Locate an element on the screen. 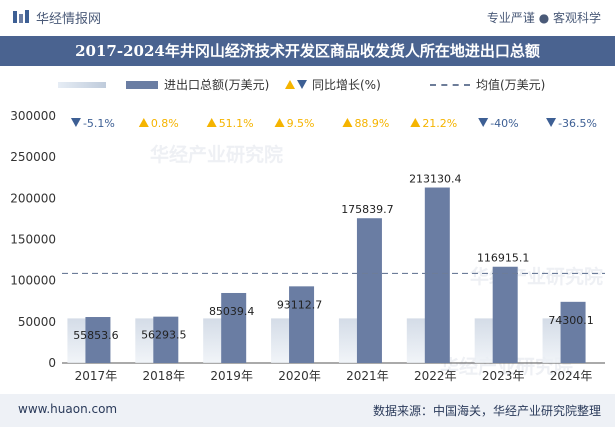 The image size is (615, 427). bar-value-label: 175839.7 is located at coordinates (367, 209).